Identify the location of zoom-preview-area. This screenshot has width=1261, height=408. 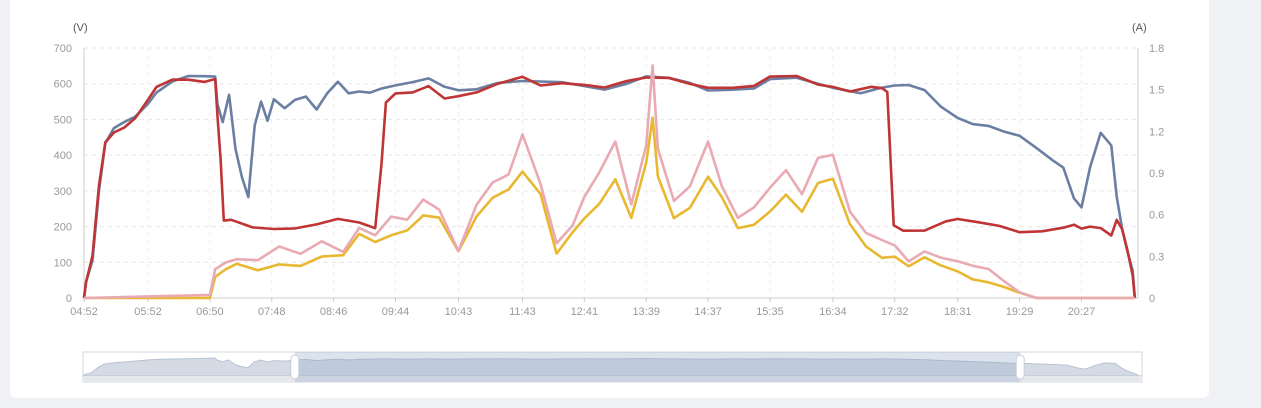
(611, 367).